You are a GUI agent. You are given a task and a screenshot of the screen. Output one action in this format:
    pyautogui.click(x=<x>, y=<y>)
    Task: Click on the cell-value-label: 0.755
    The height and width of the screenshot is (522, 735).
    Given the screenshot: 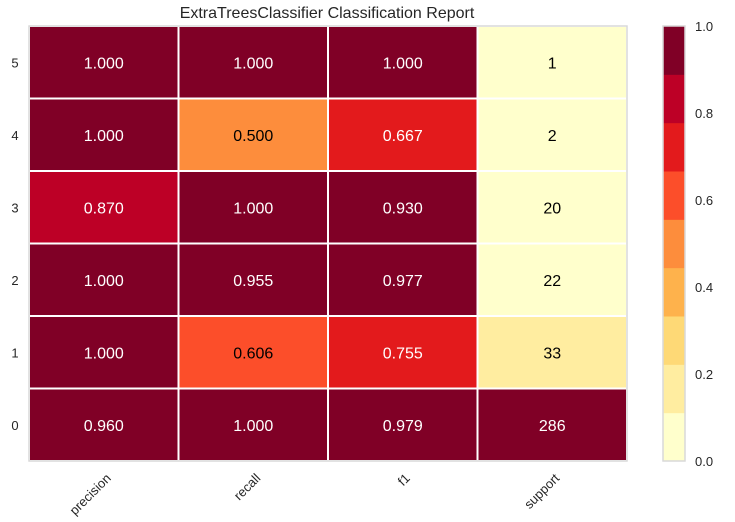 What is the action you would take?
    pyautogui.click(x=403, y=353)
    